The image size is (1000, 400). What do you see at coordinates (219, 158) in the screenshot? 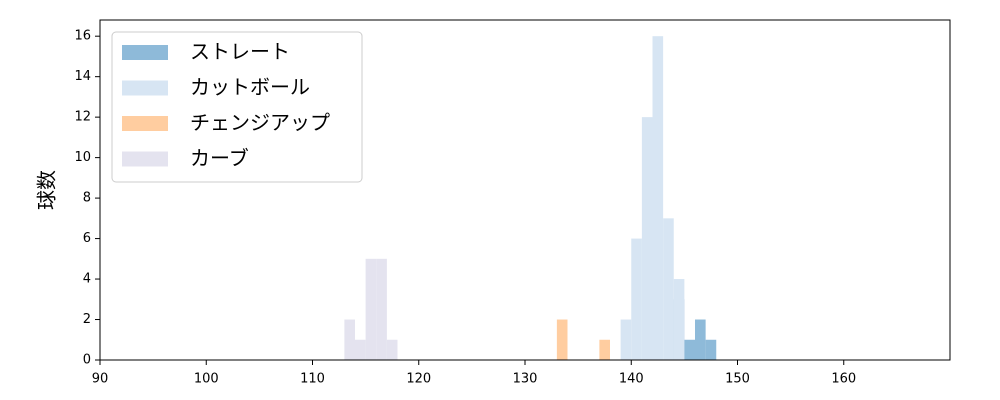
I see `legend-label: カーブ` at bounding box center [219, 158].